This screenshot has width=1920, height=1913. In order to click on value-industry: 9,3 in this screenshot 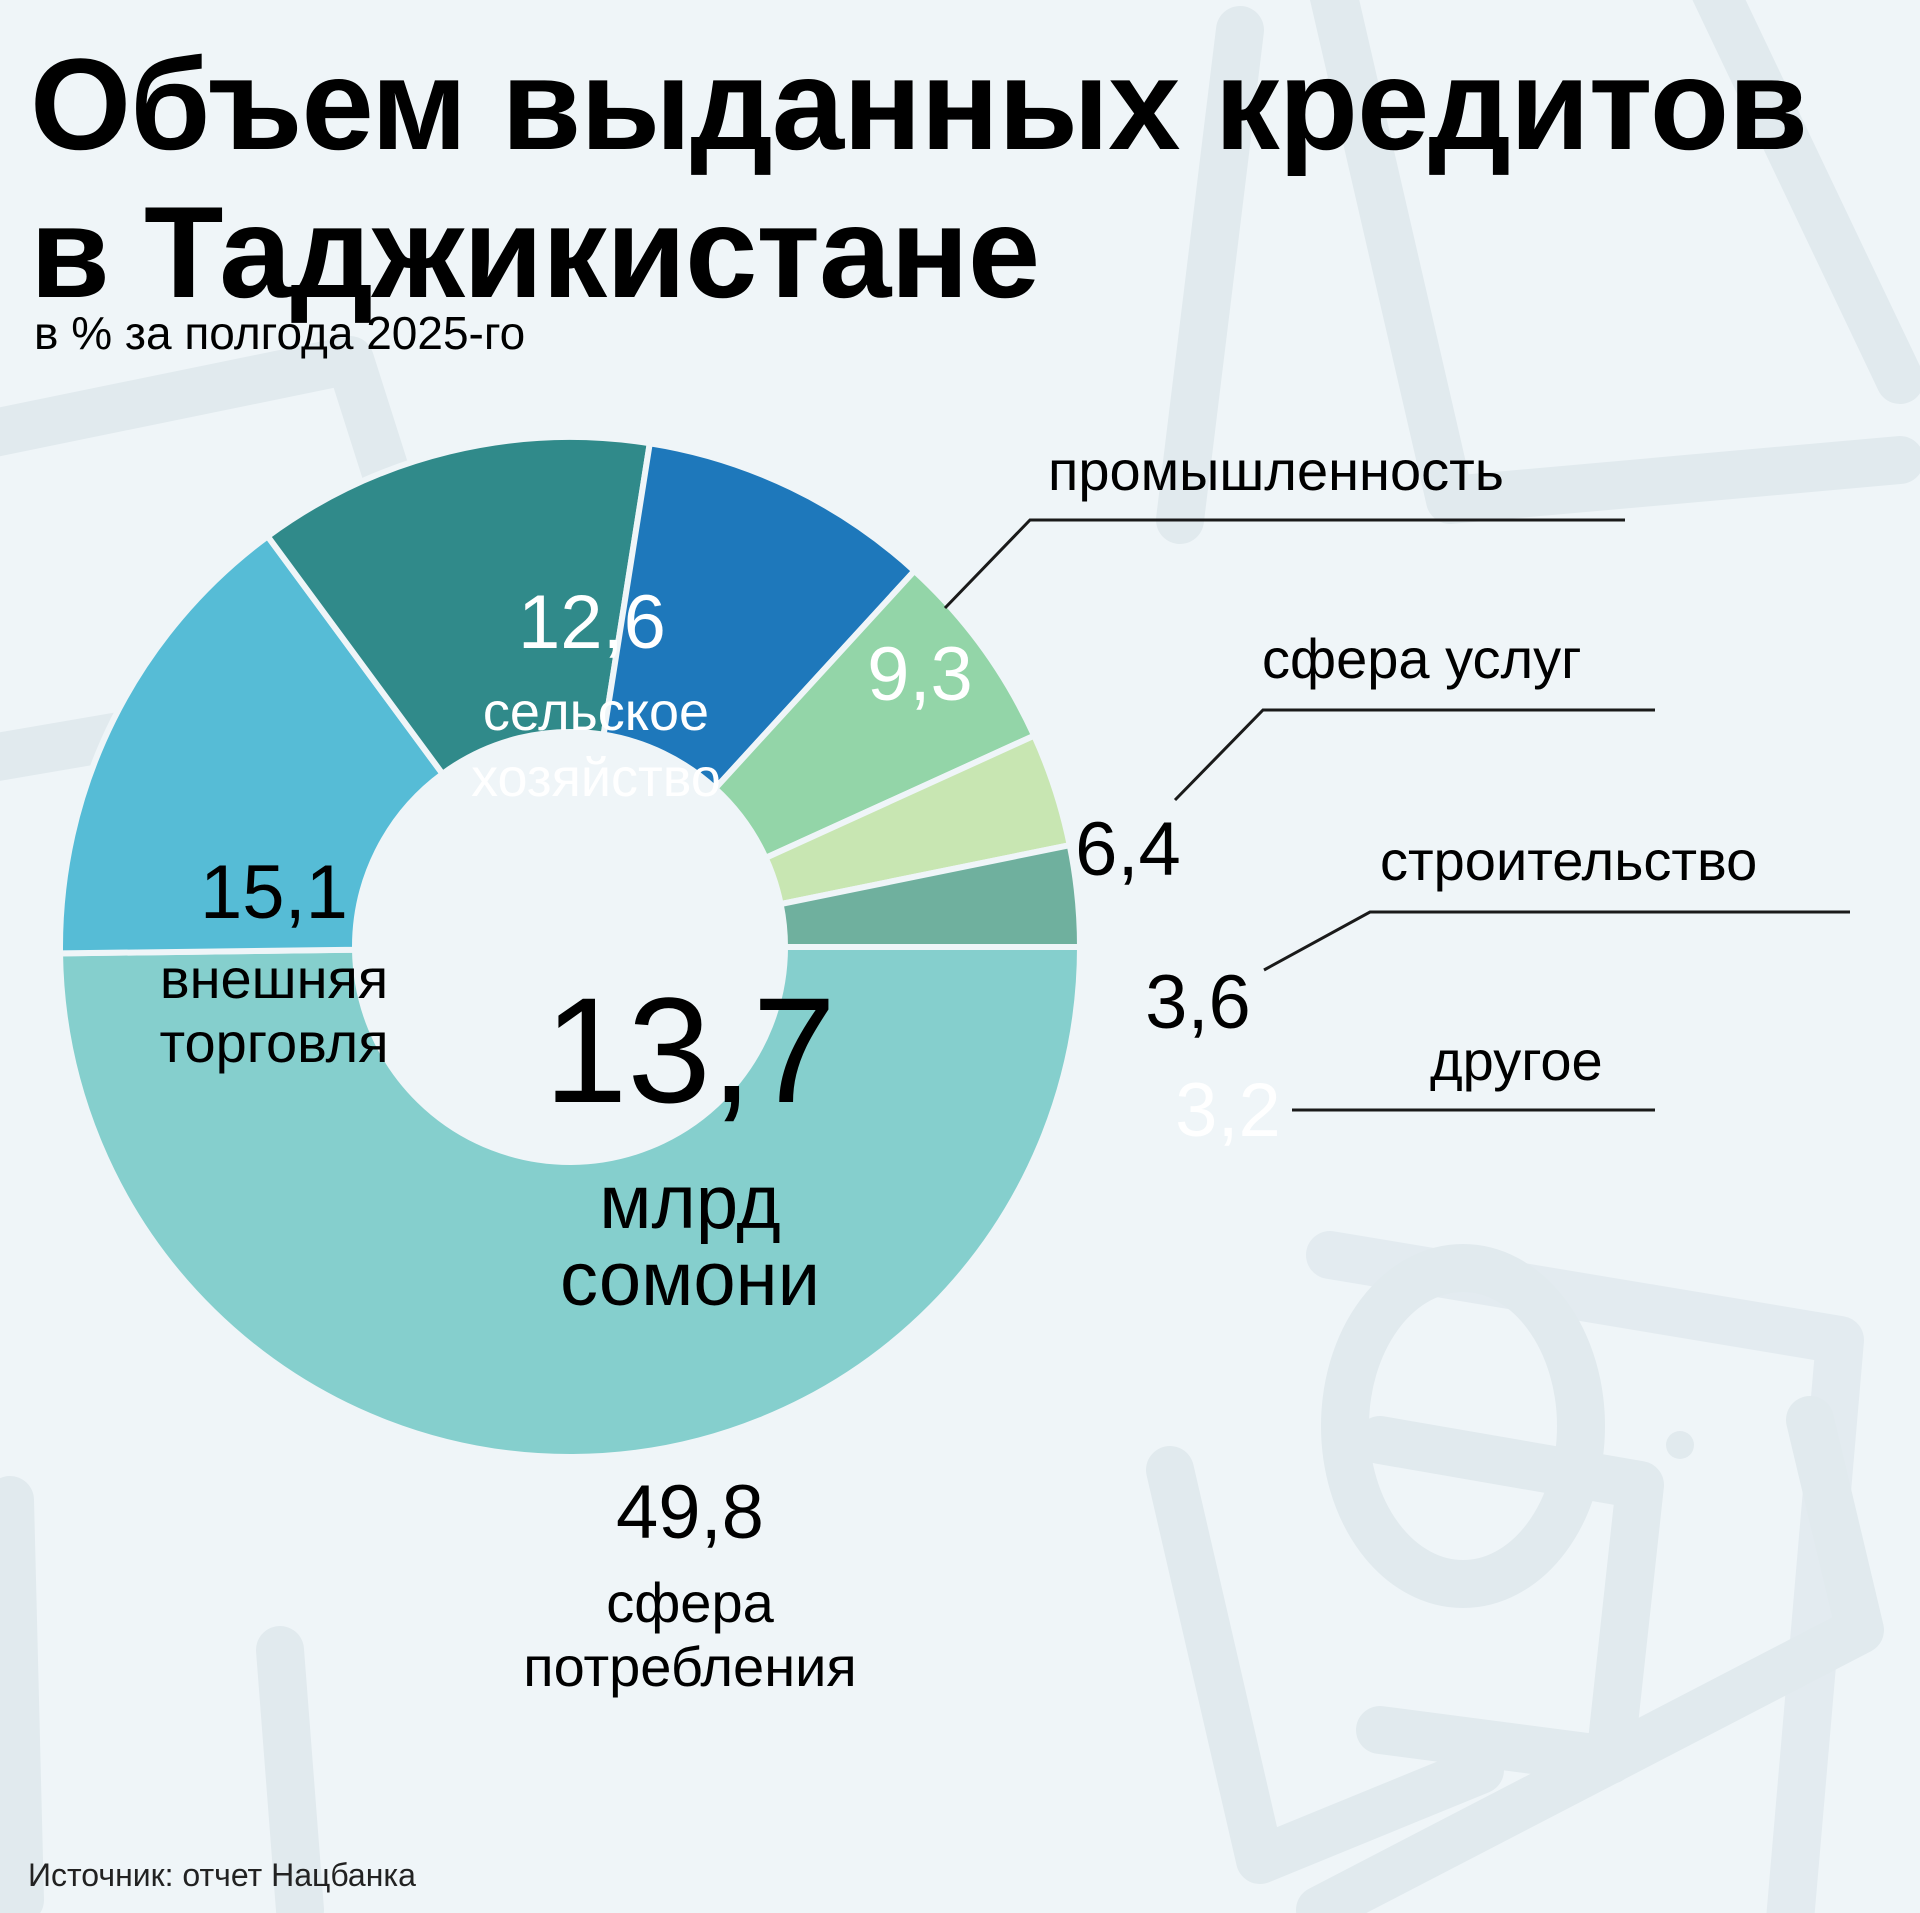, I will do `click(920, 674)`.